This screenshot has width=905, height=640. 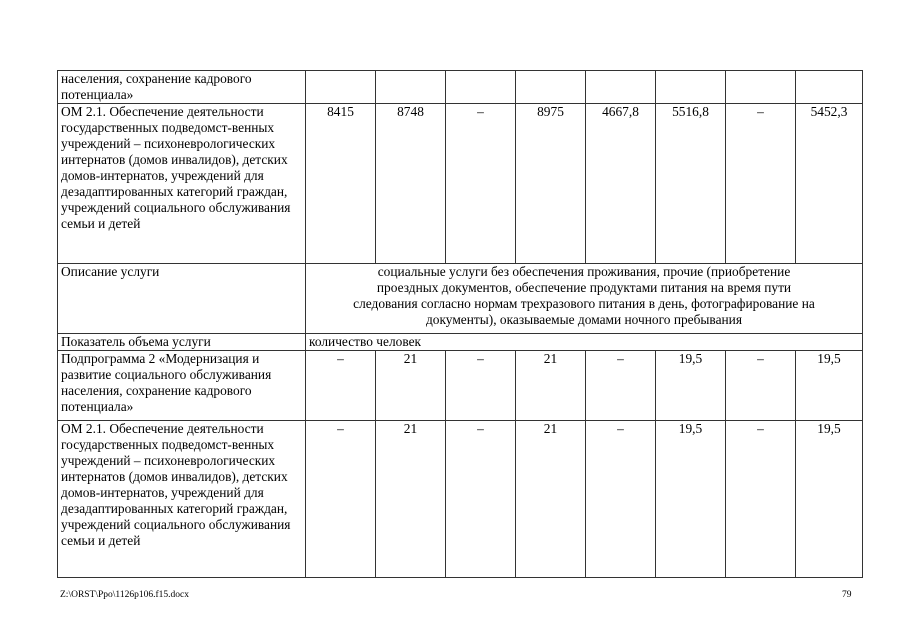 I want to click on volume-indicator: количество человек, so click(x=584, y=342).